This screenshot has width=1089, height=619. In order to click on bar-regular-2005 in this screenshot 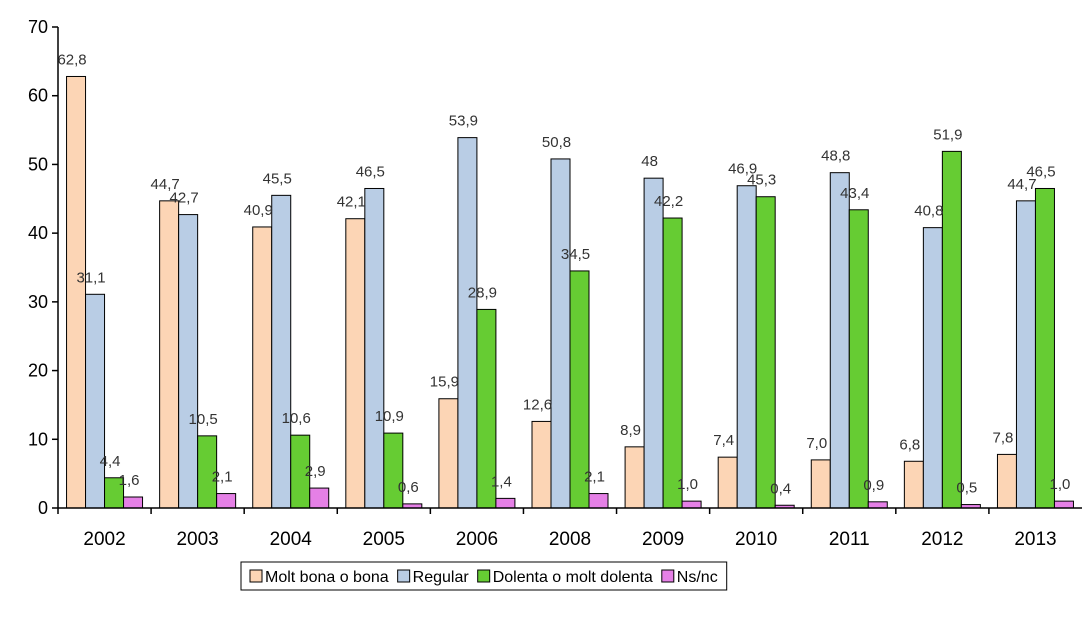, I will do `click(374, 348)`.